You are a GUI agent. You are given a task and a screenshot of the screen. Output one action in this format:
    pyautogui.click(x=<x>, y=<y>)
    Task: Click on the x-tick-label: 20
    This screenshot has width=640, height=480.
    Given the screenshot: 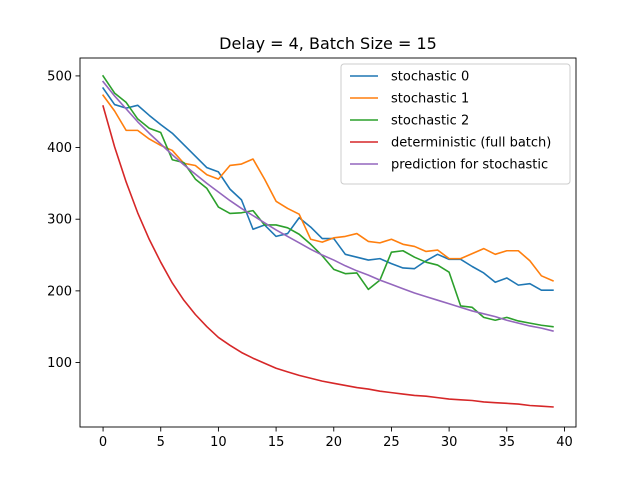 What is the action you would take?
    pyautogui.click(x=333, y=442)
    